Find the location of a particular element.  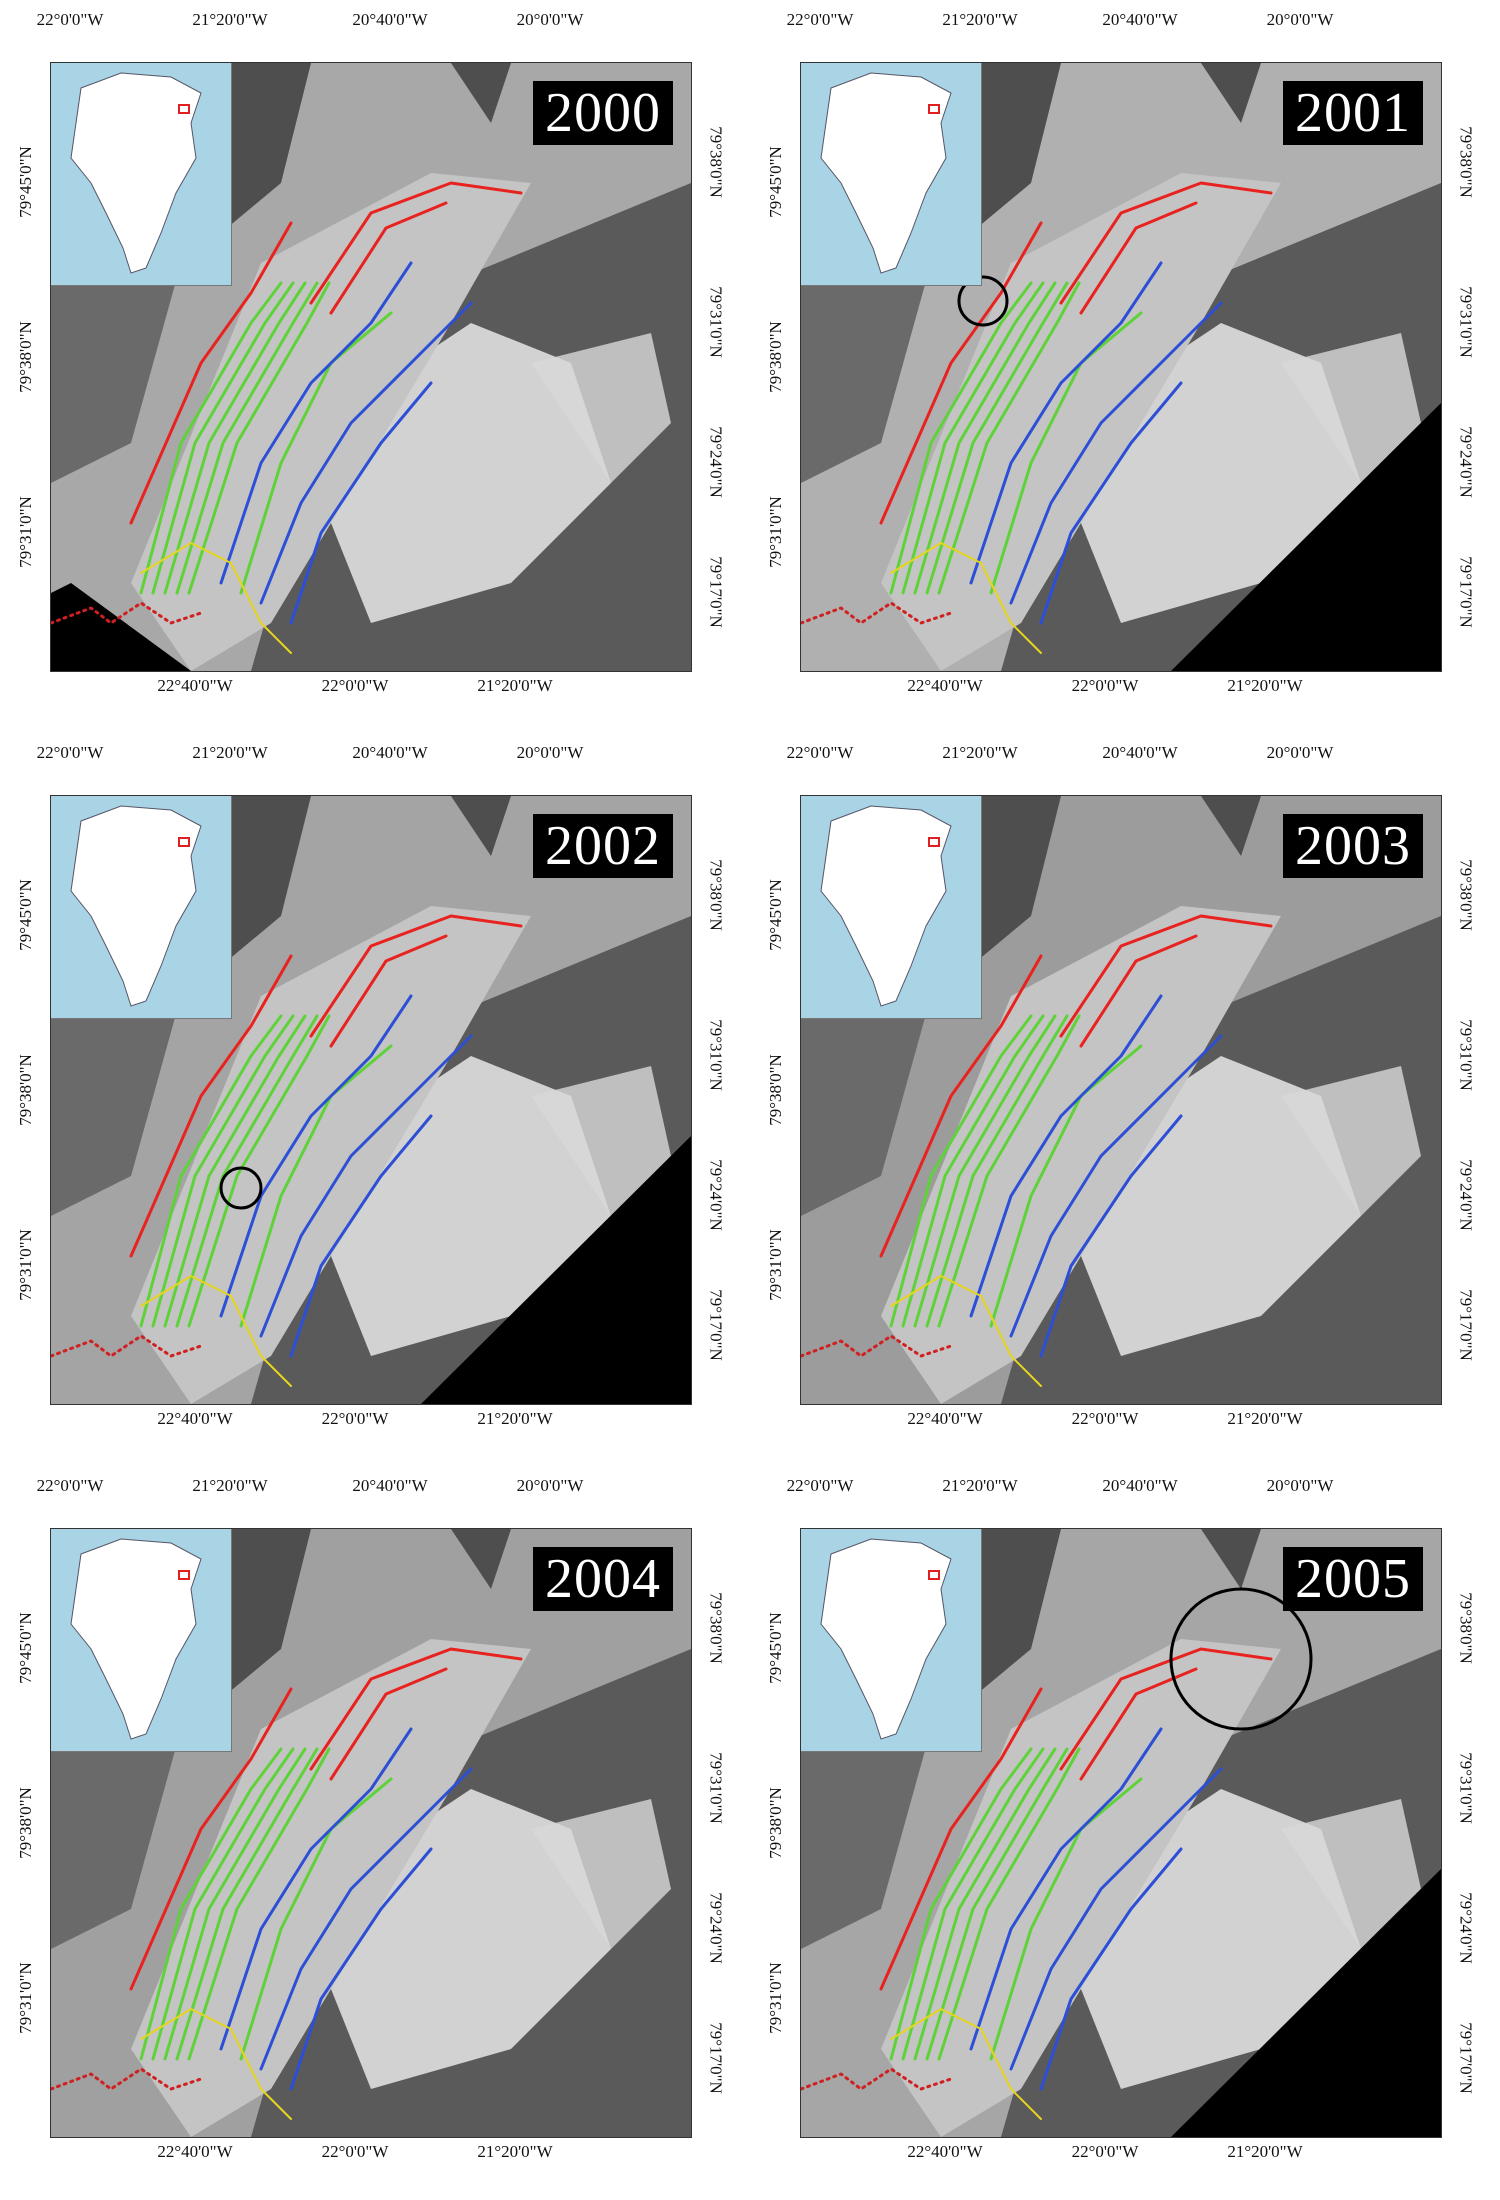

satellite-map: 2000 is located at coordinates (371, 367).